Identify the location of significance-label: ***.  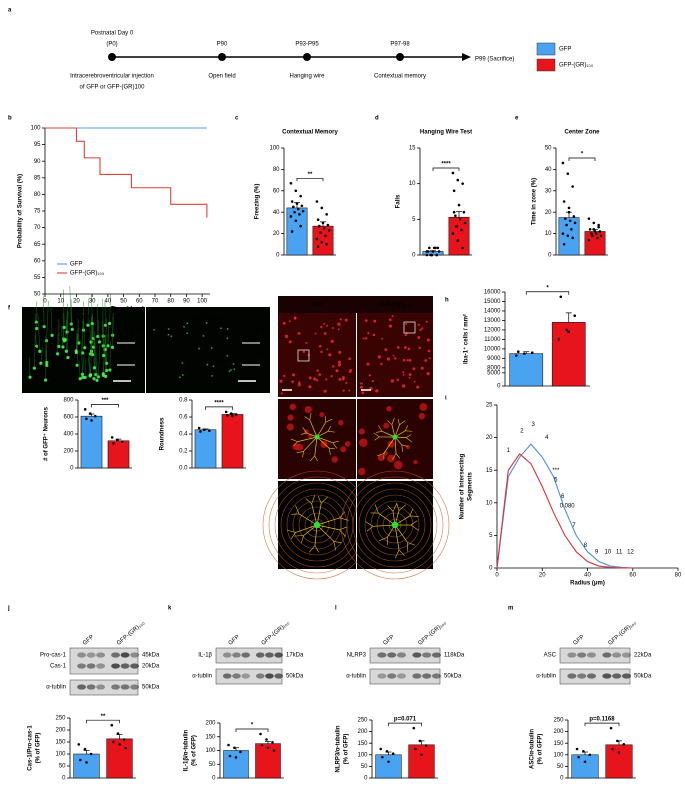
(105, 401).